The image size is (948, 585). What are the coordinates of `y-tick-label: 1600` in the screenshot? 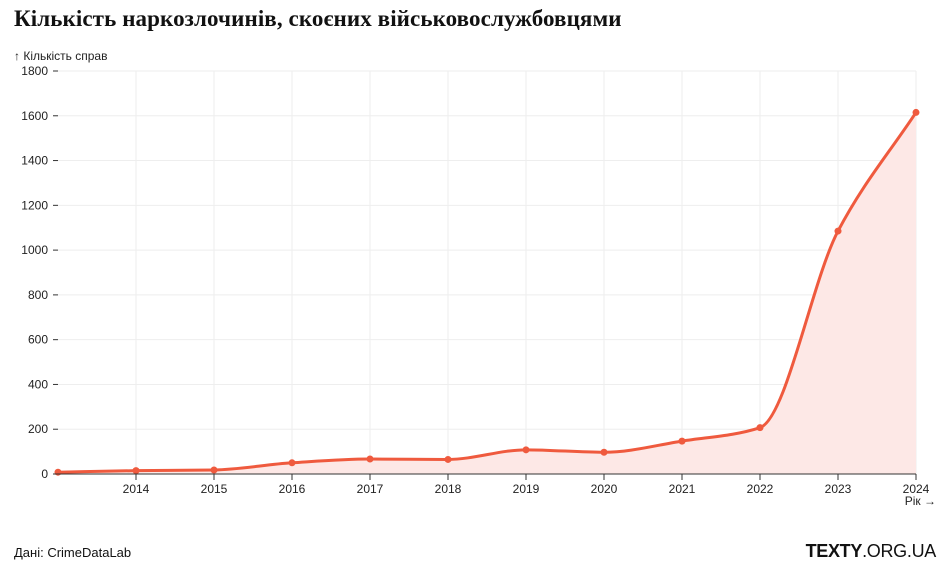 It's located at (34, 116).